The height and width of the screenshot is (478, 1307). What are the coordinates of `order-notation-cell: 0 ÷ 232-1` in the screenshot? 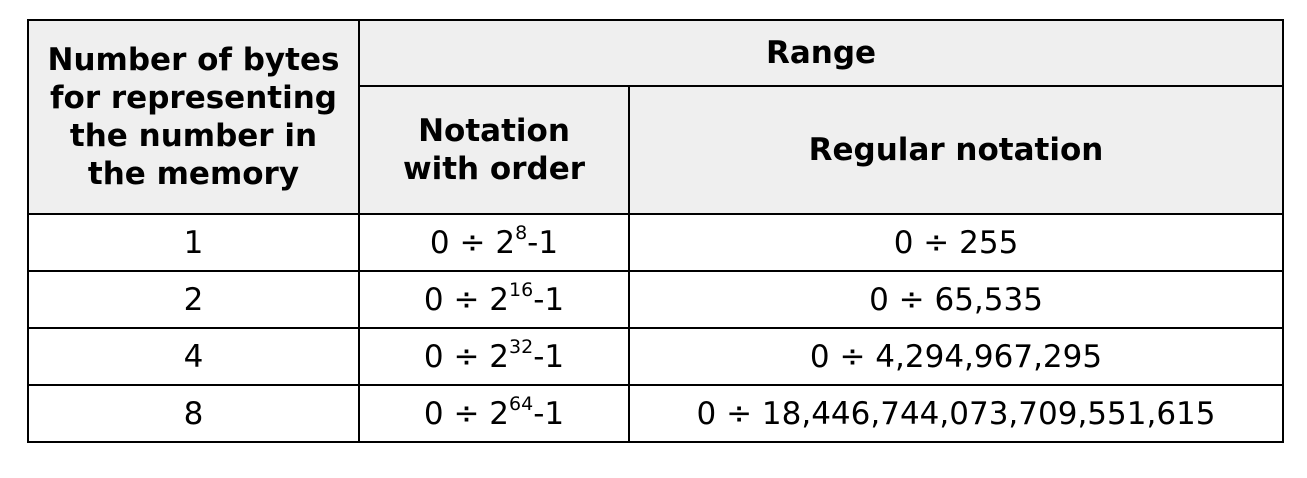 It's located at (494, 356).